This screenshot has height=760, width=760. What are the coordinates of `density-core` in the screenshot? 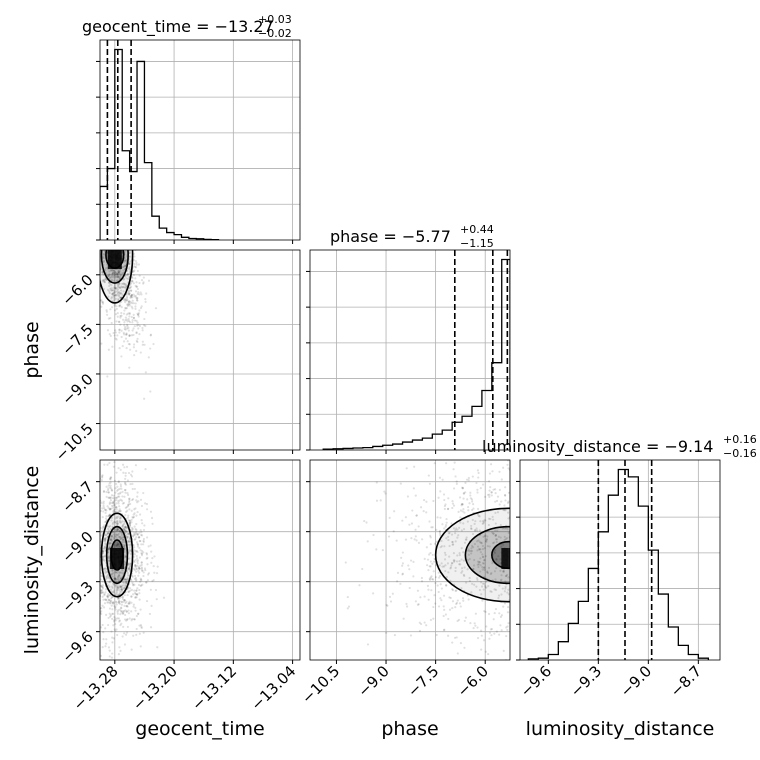 It's located at (505, 558).